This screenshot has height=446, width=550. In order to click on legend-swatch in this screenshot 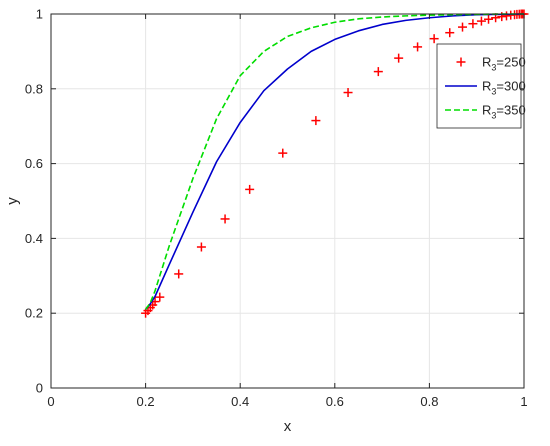, I will do `click(461, 62)`.